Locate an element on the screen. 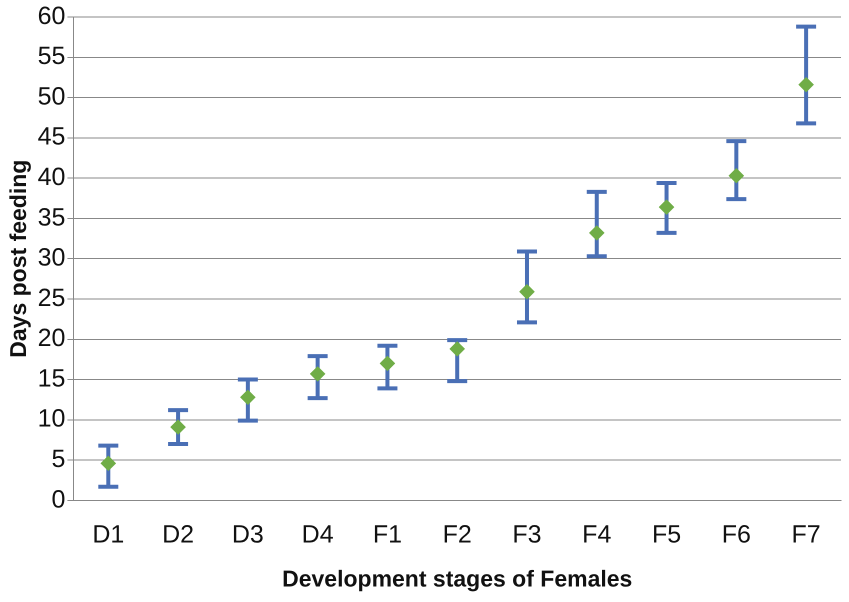  x-tick-label: F4 is located at coordinates (597, 534).